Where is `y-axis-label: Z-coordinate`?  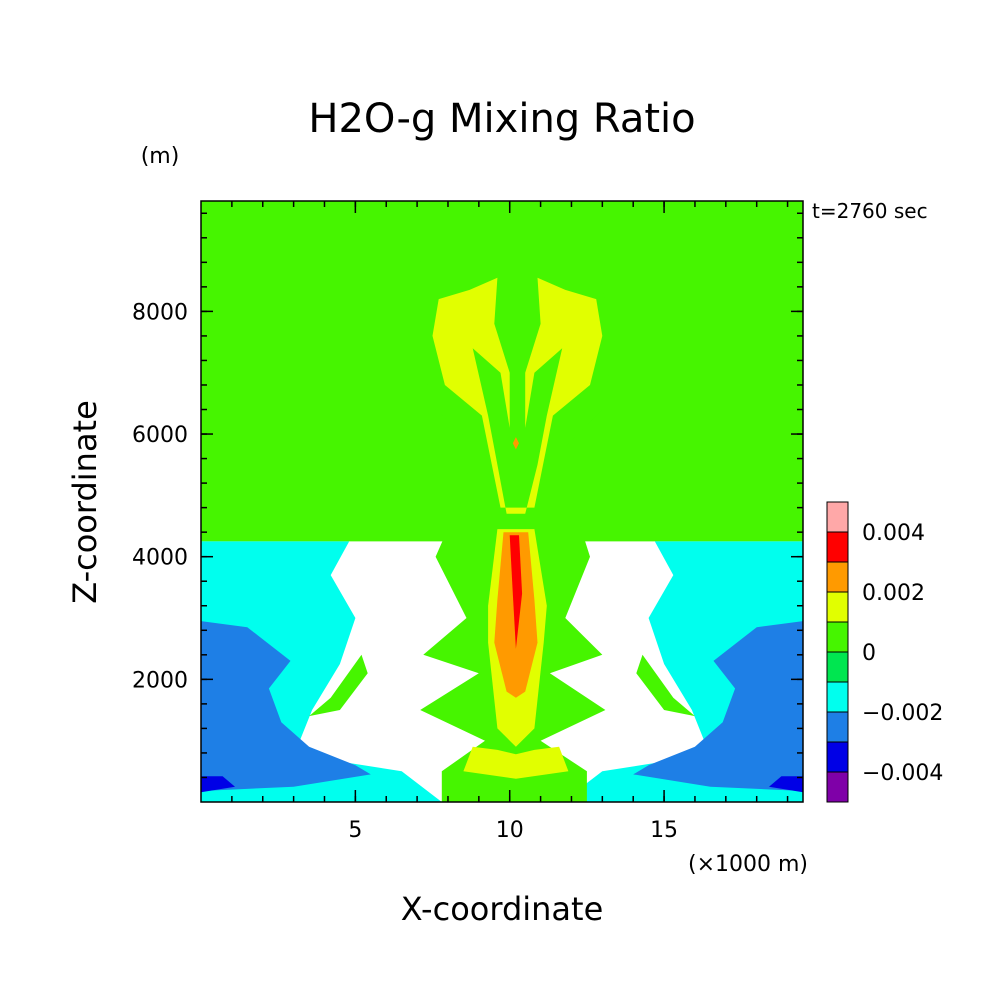 y-axis-label: Z-coordinate is located at coordinates (85, 502).